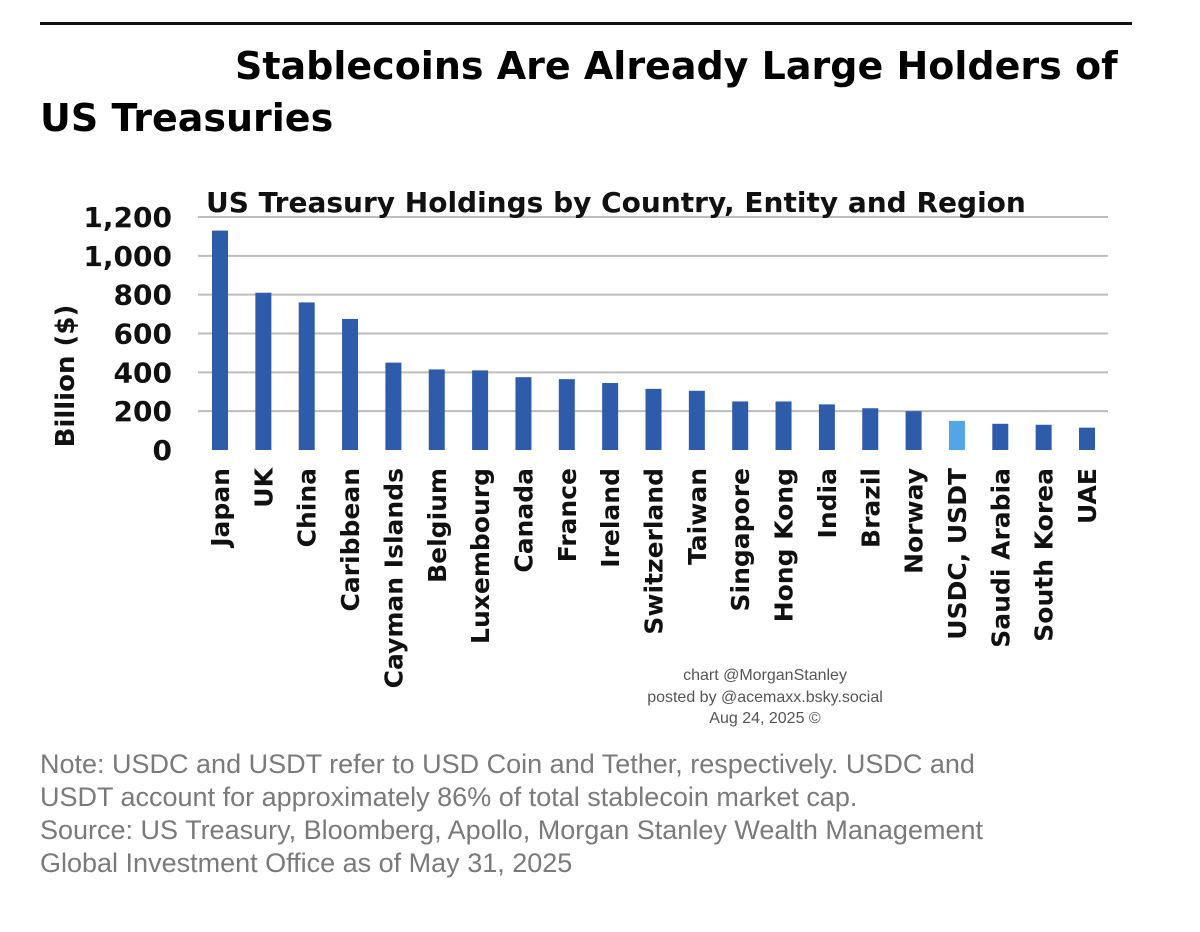  What do you see at coordinates (127, 217) in the screenshot?
I see `y-tick-label: 1,200` at bounding box center [127, 217].